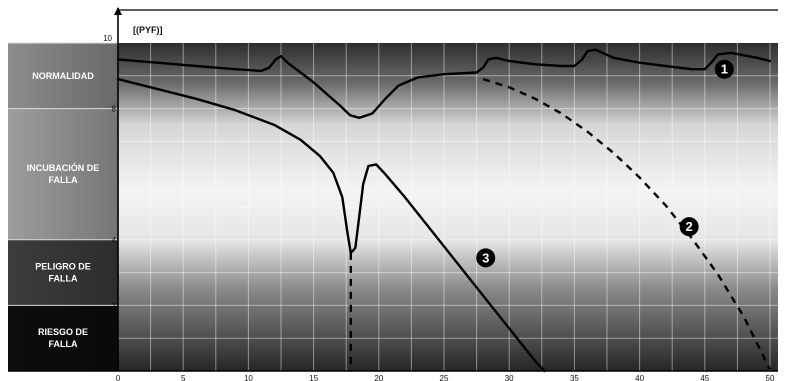  Describe the element at coordinates (378, 377) in the screenshot. I see `x-tick-label: 20` at that location.